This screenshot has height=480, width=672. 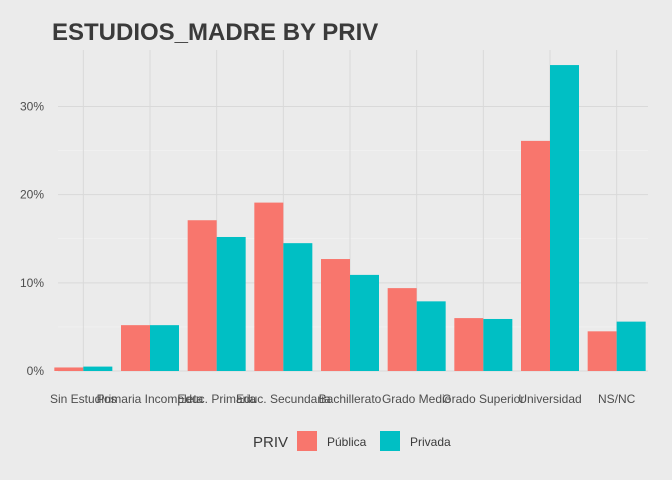 I want to click on x-tick-label: Grado Superior, so click(x=483, y=399).